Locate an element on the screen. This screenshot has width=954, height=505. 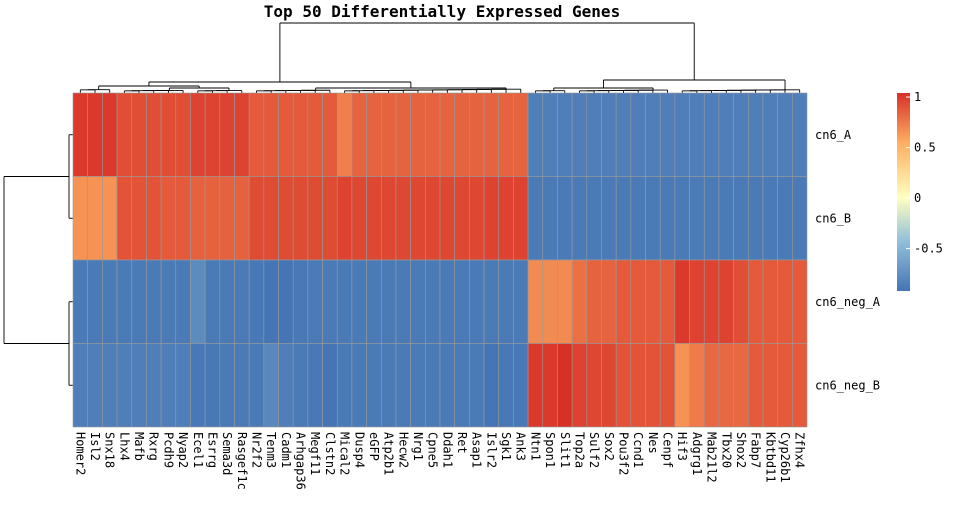
column-label: Shox2 is located at coordinates (741, 450).